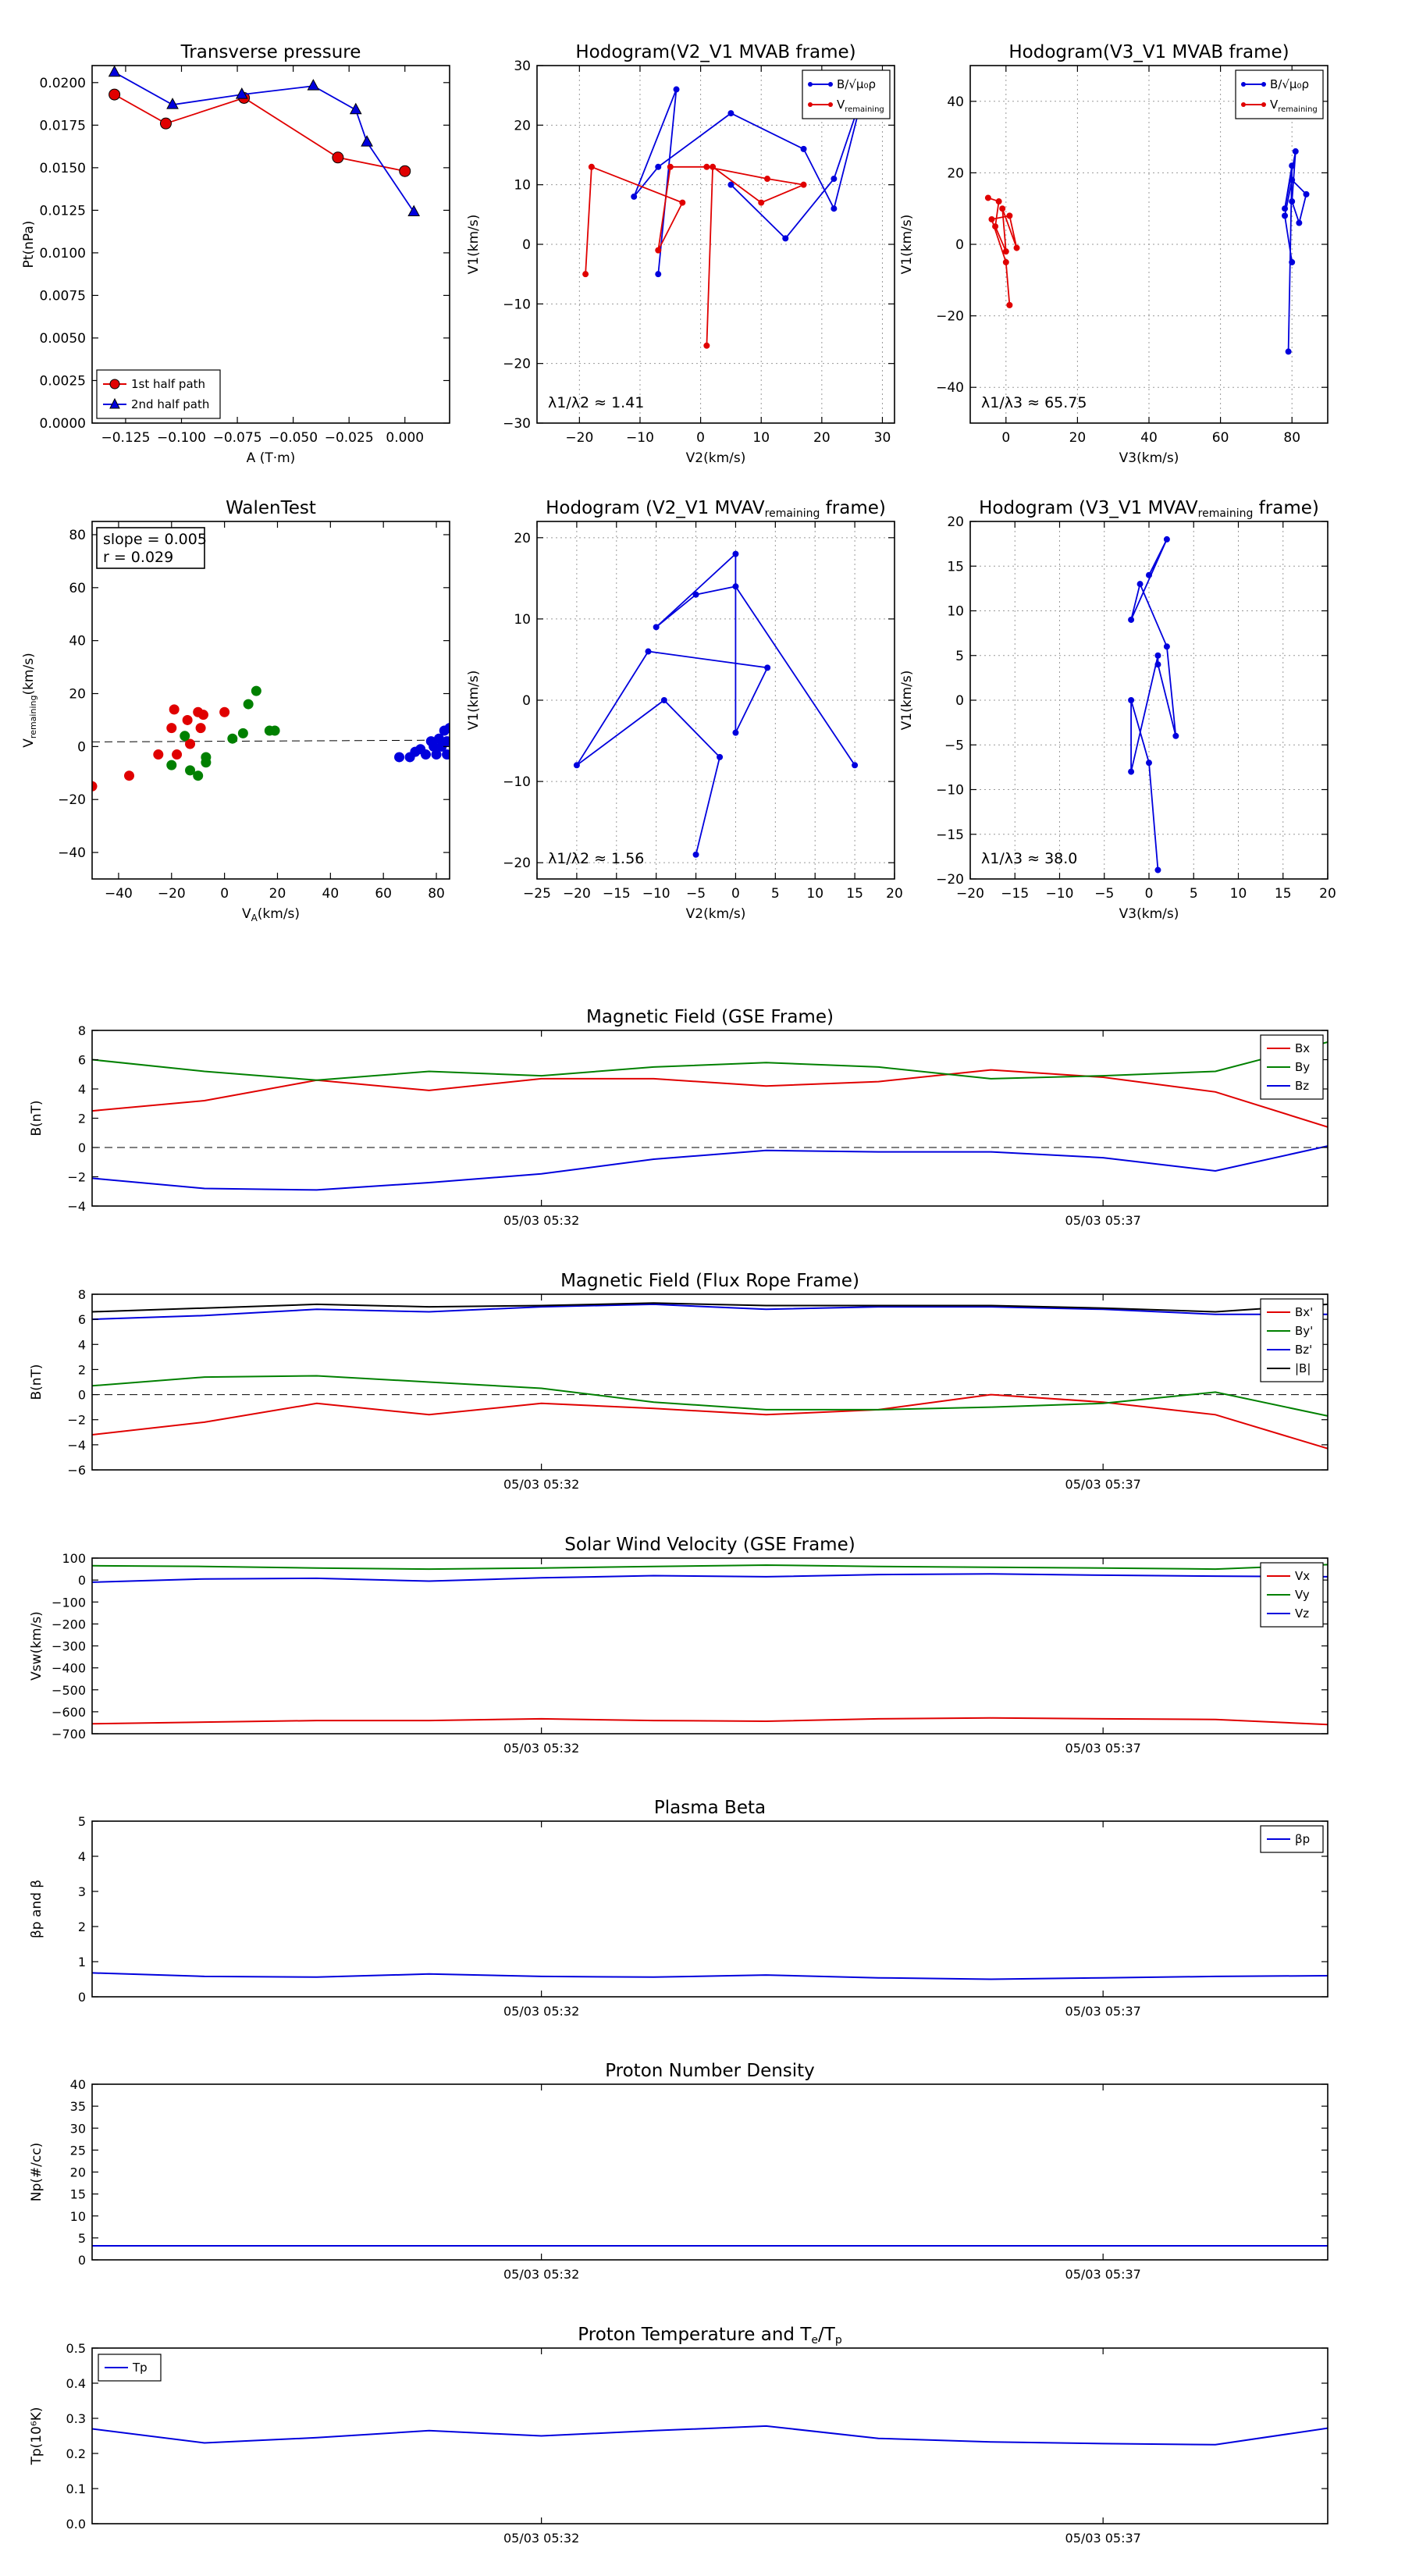 The height and width of the screenshot is (2576, 1405). Describe the element at coordinates (617, 894) in the screenshot. I see `x-tick-label: −15` at that location.